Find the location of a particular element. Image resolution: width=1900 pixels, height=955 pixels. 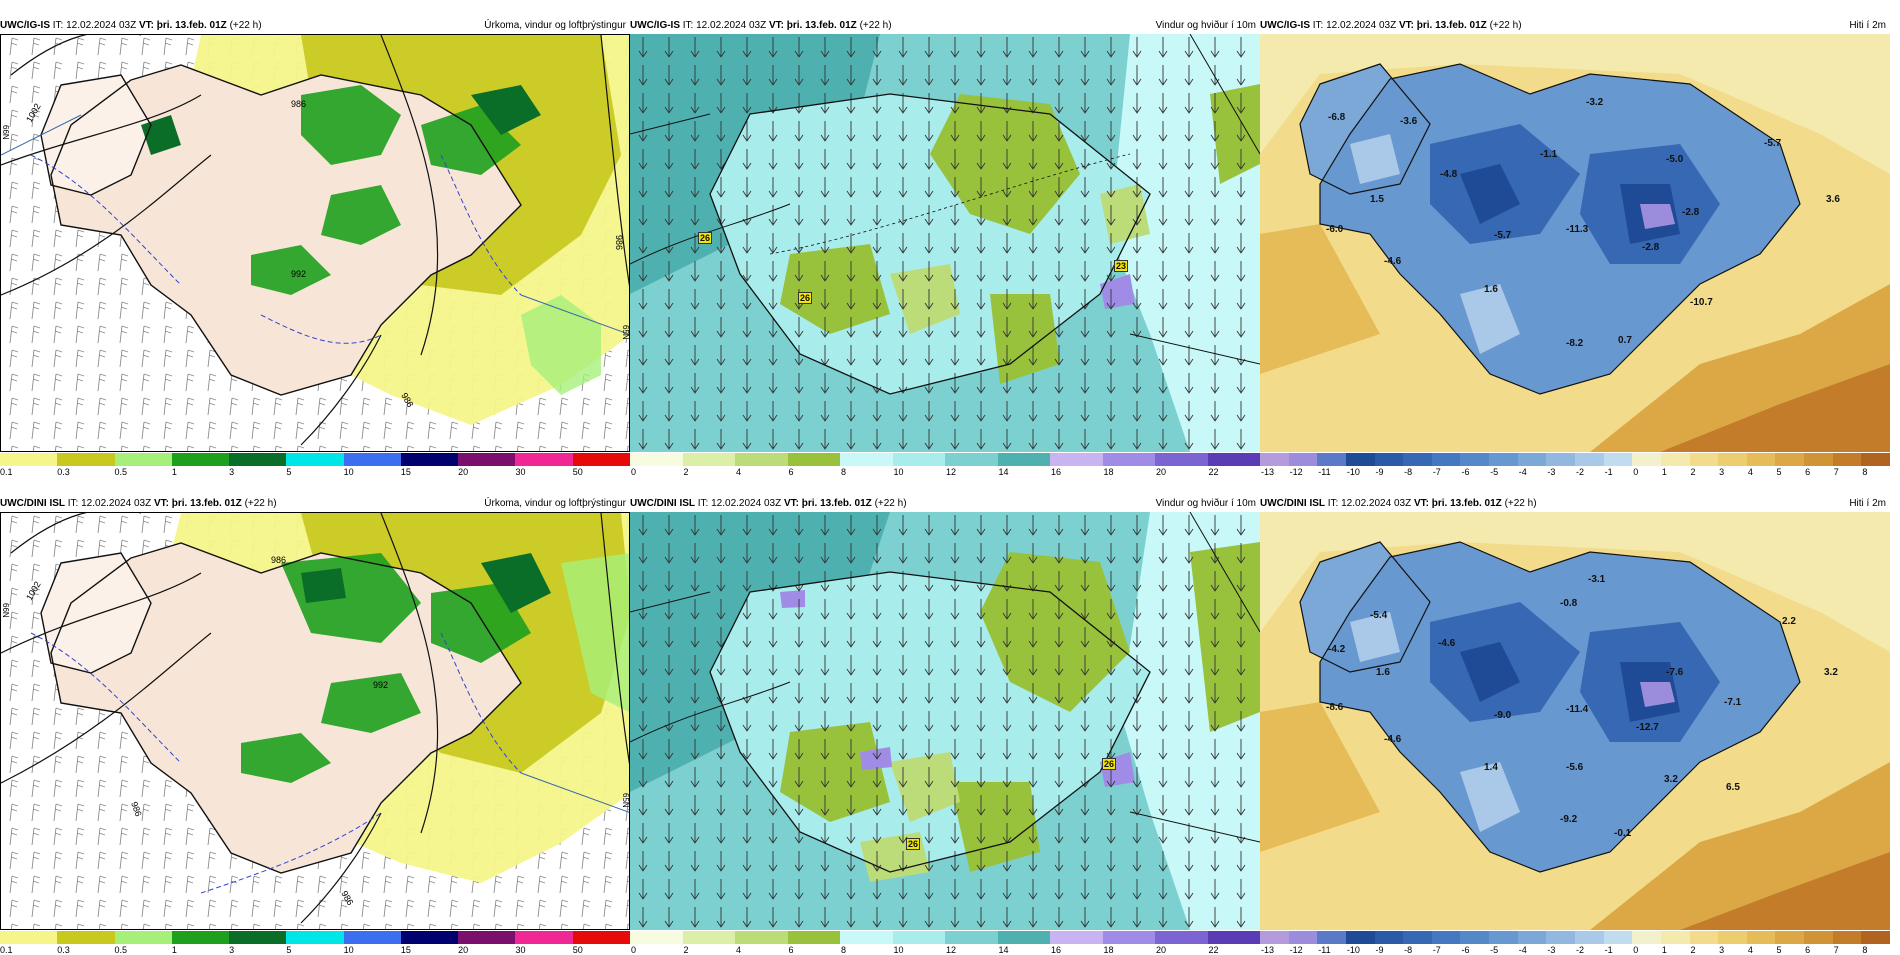

temp-value: -4.2 is located at coordinates (1337, 649).